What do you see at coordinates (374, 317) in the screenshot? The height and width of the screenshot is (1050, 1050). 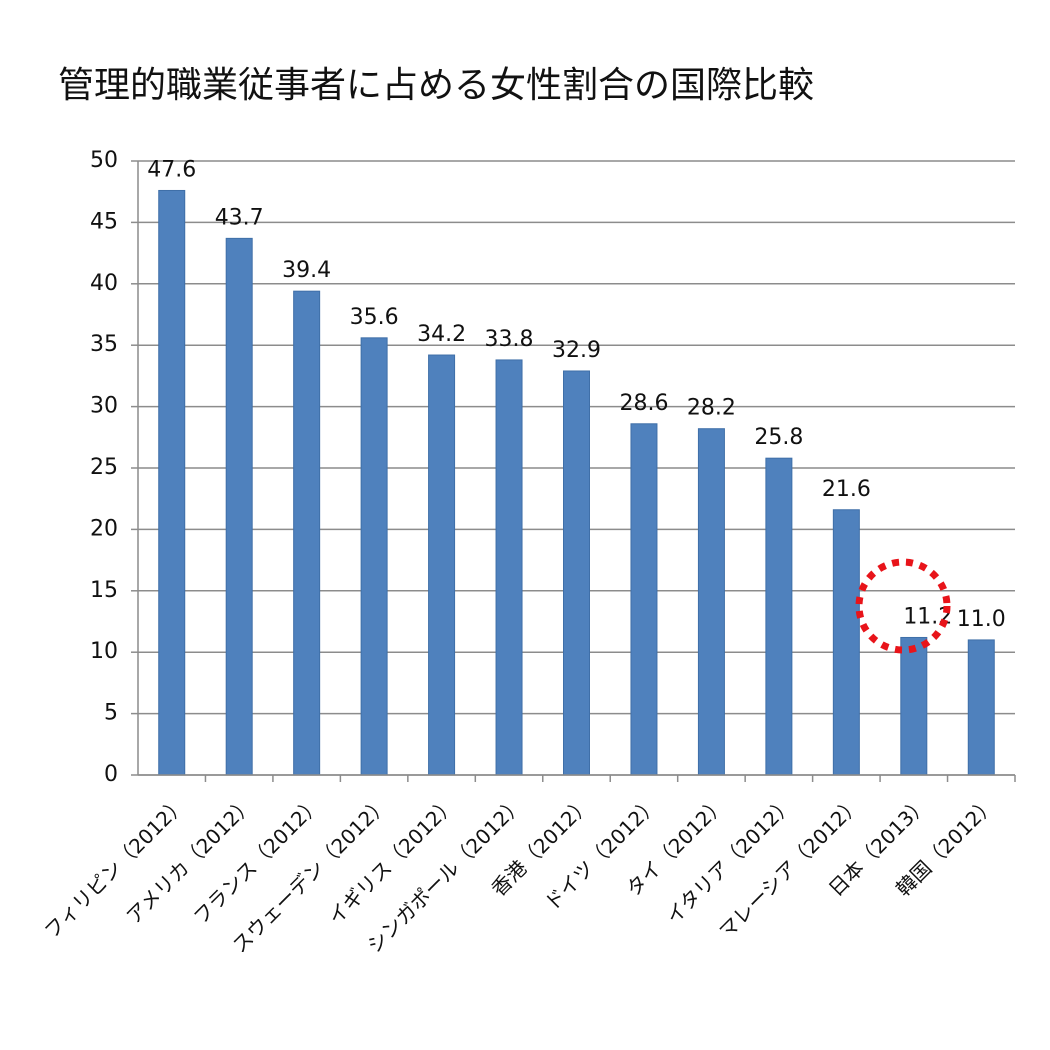 I see `data-label: 35.6` at bounding box center [374, 317].